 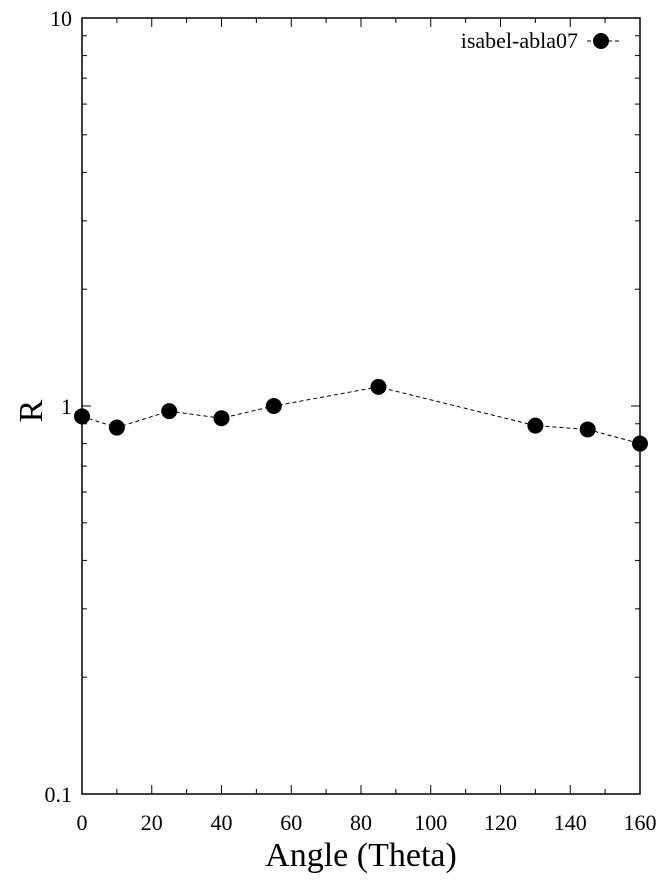 What do you see at coordinates (640, 822) in the screenshot?
I see `x-tick-label: 160` at bounding box center [640, 822].